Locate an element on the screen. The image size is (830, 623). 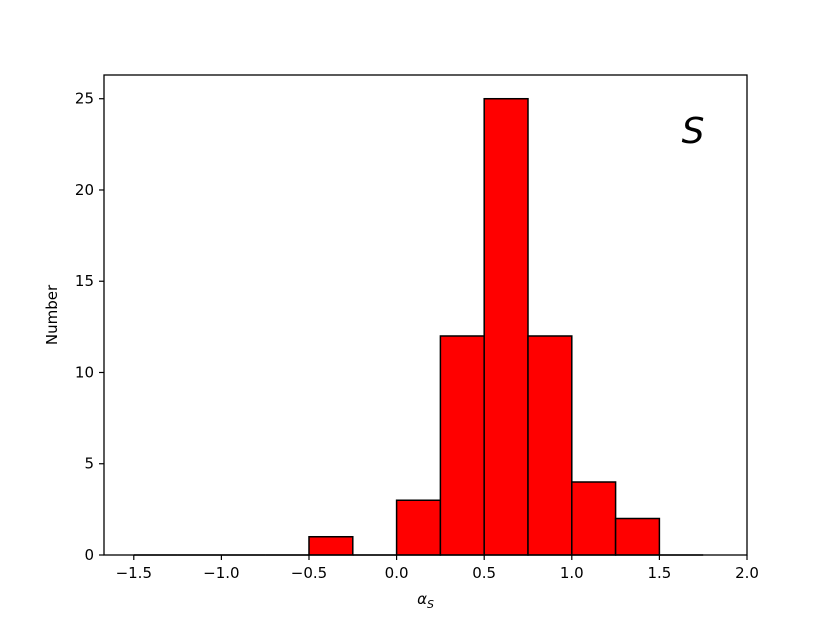
x-tick-label: 2.0 is located at coordinates (747, 573).